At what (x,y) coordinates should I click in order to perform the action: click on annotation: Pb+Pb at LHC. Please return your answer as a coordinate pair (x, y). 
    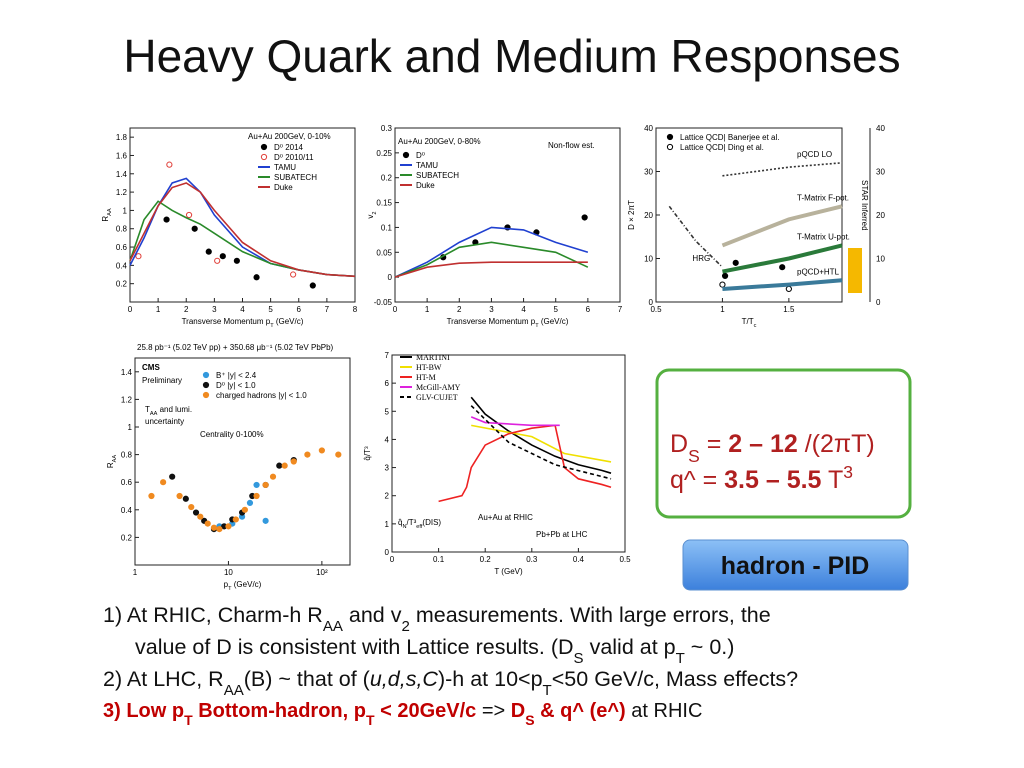
    Looking at the image, I should click on (562, 534).